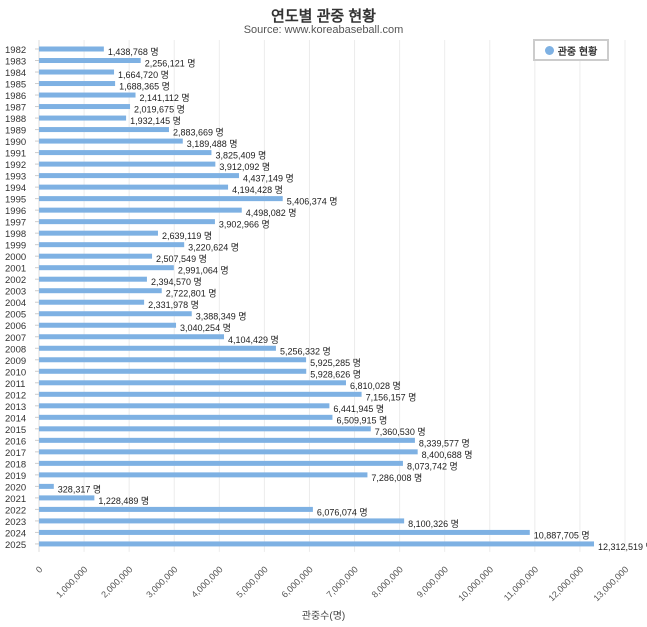 The height and width of the screenshot is (627, 647). Describe the element at coordinates (335, 363) in the screenshot. I see `data-label: 5,925,285 명` at that location.